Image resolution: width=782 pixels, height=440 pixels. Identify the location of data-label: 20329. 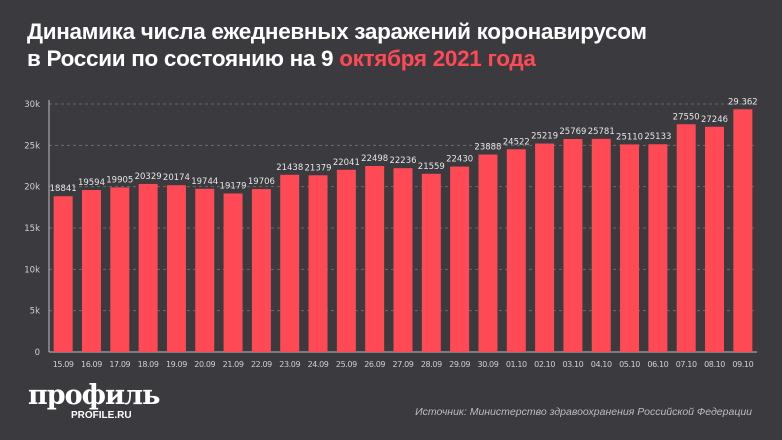
(148, 177).